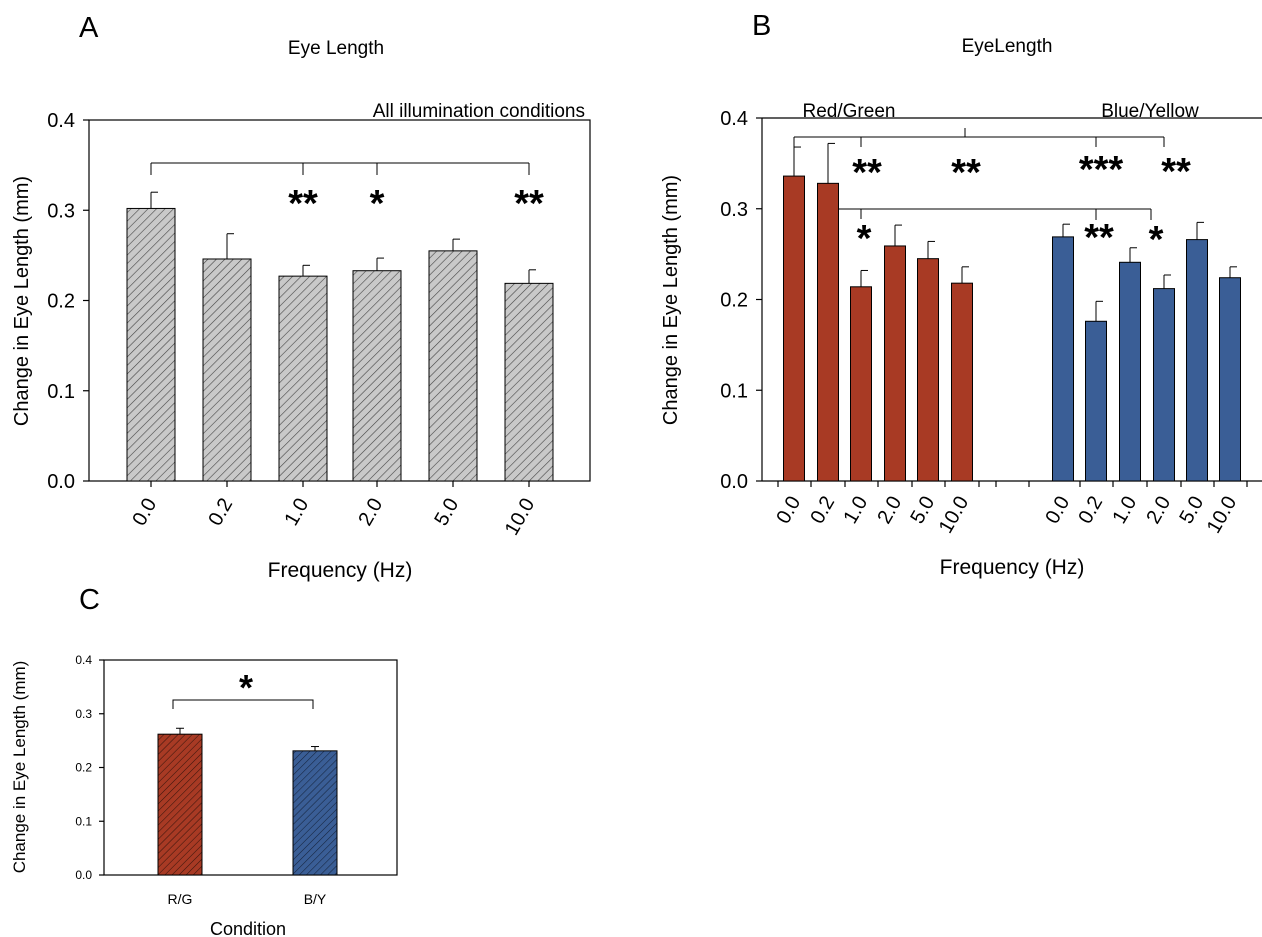  I want to click on panel-b-xlabel: Frequency (Hz), so click(1012, 567).